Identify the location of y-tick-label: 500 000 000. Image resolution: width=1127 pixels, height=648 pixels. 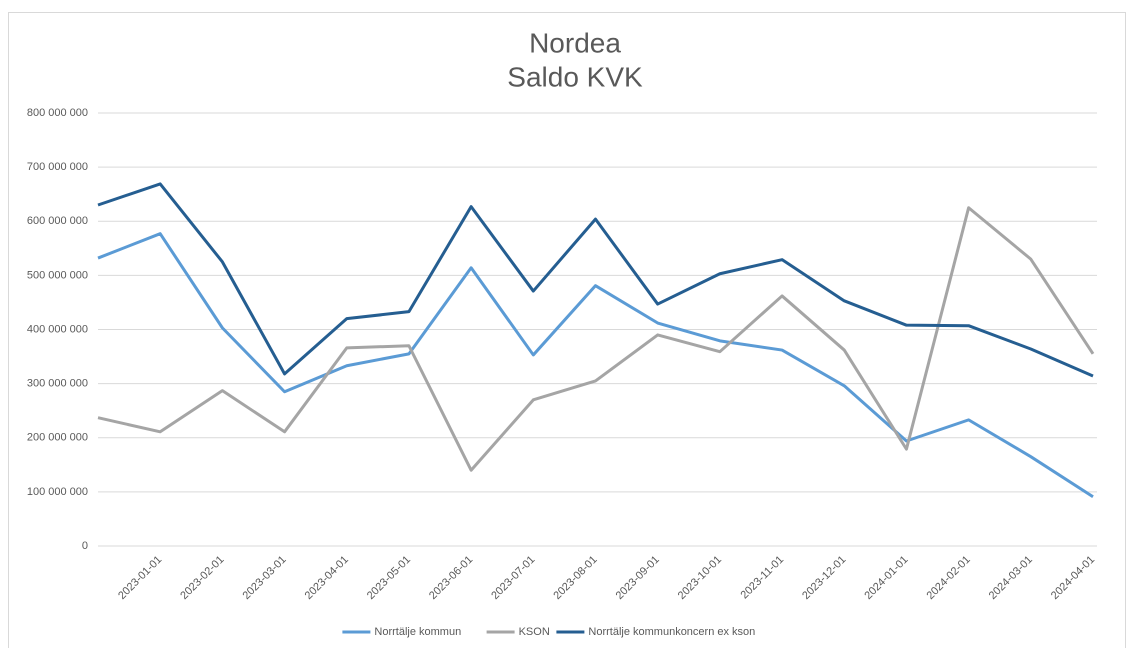
(57, 275).